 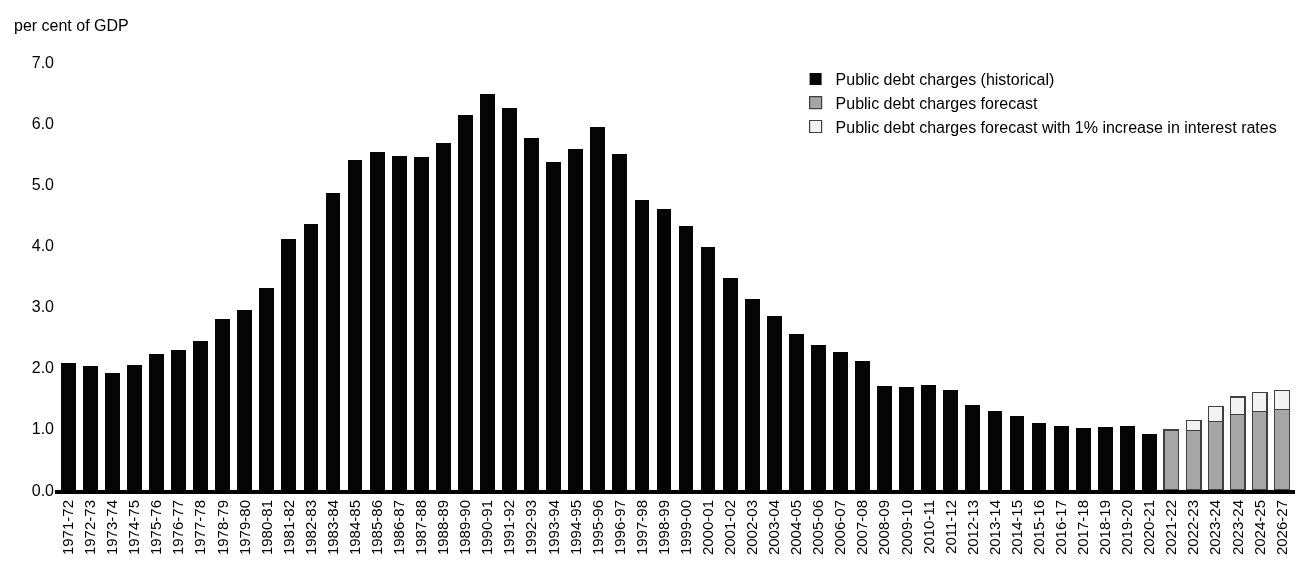 I want to click on y-tick-label: 4.0, so click(x=43, y=246).